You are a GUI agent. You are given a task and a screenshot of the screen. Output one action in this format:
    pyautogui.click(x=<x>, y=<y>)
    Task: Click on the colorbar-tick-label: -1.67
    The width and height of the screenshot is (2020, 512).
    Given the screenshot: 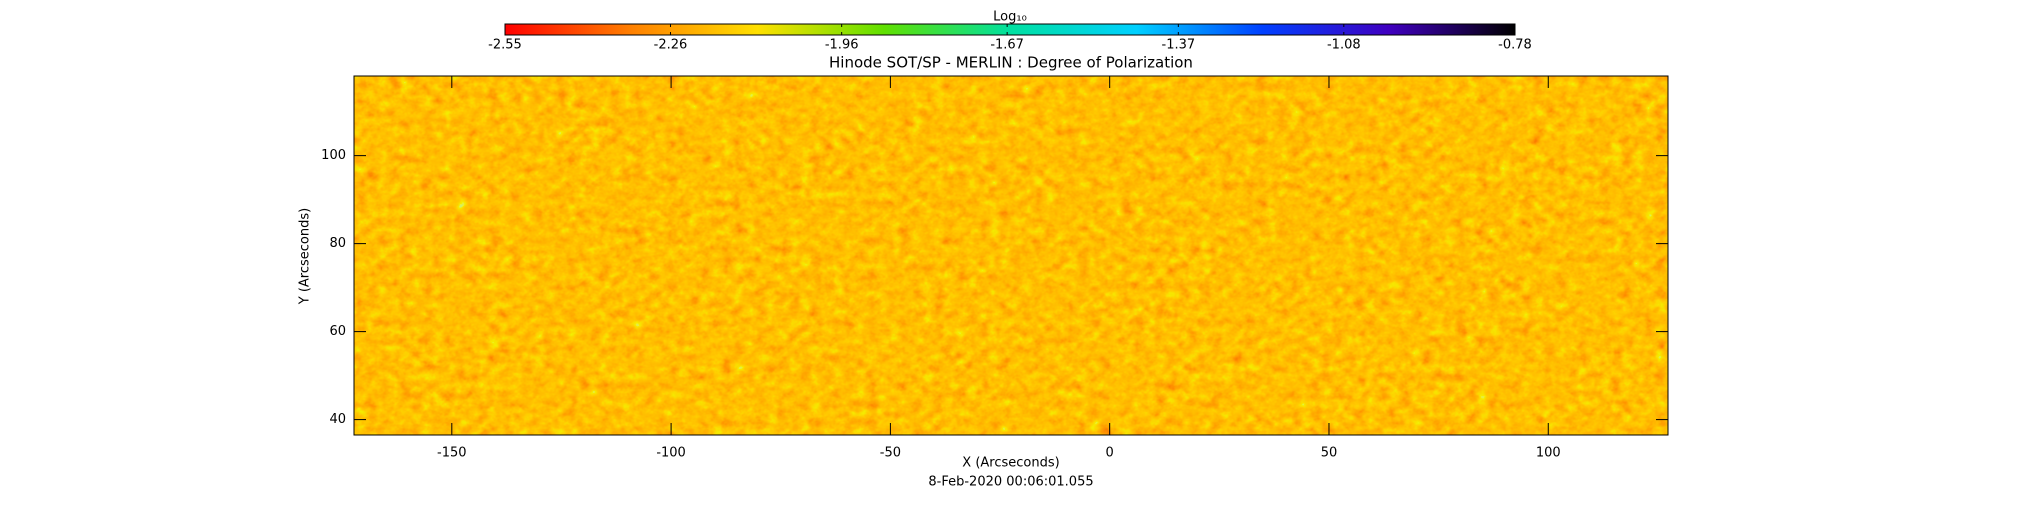 What is the action you would take?
    pyautogui.click(x=1007, y=45)
    